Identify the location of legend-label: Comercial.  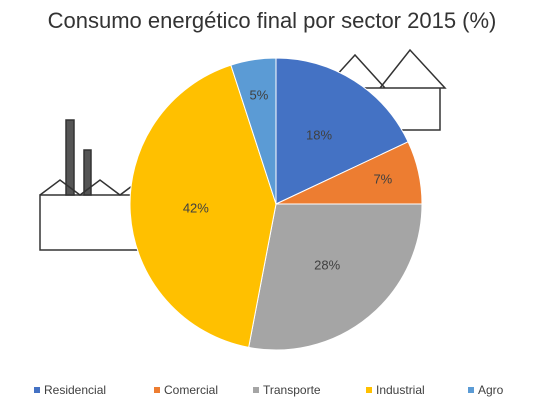
(191, 390).